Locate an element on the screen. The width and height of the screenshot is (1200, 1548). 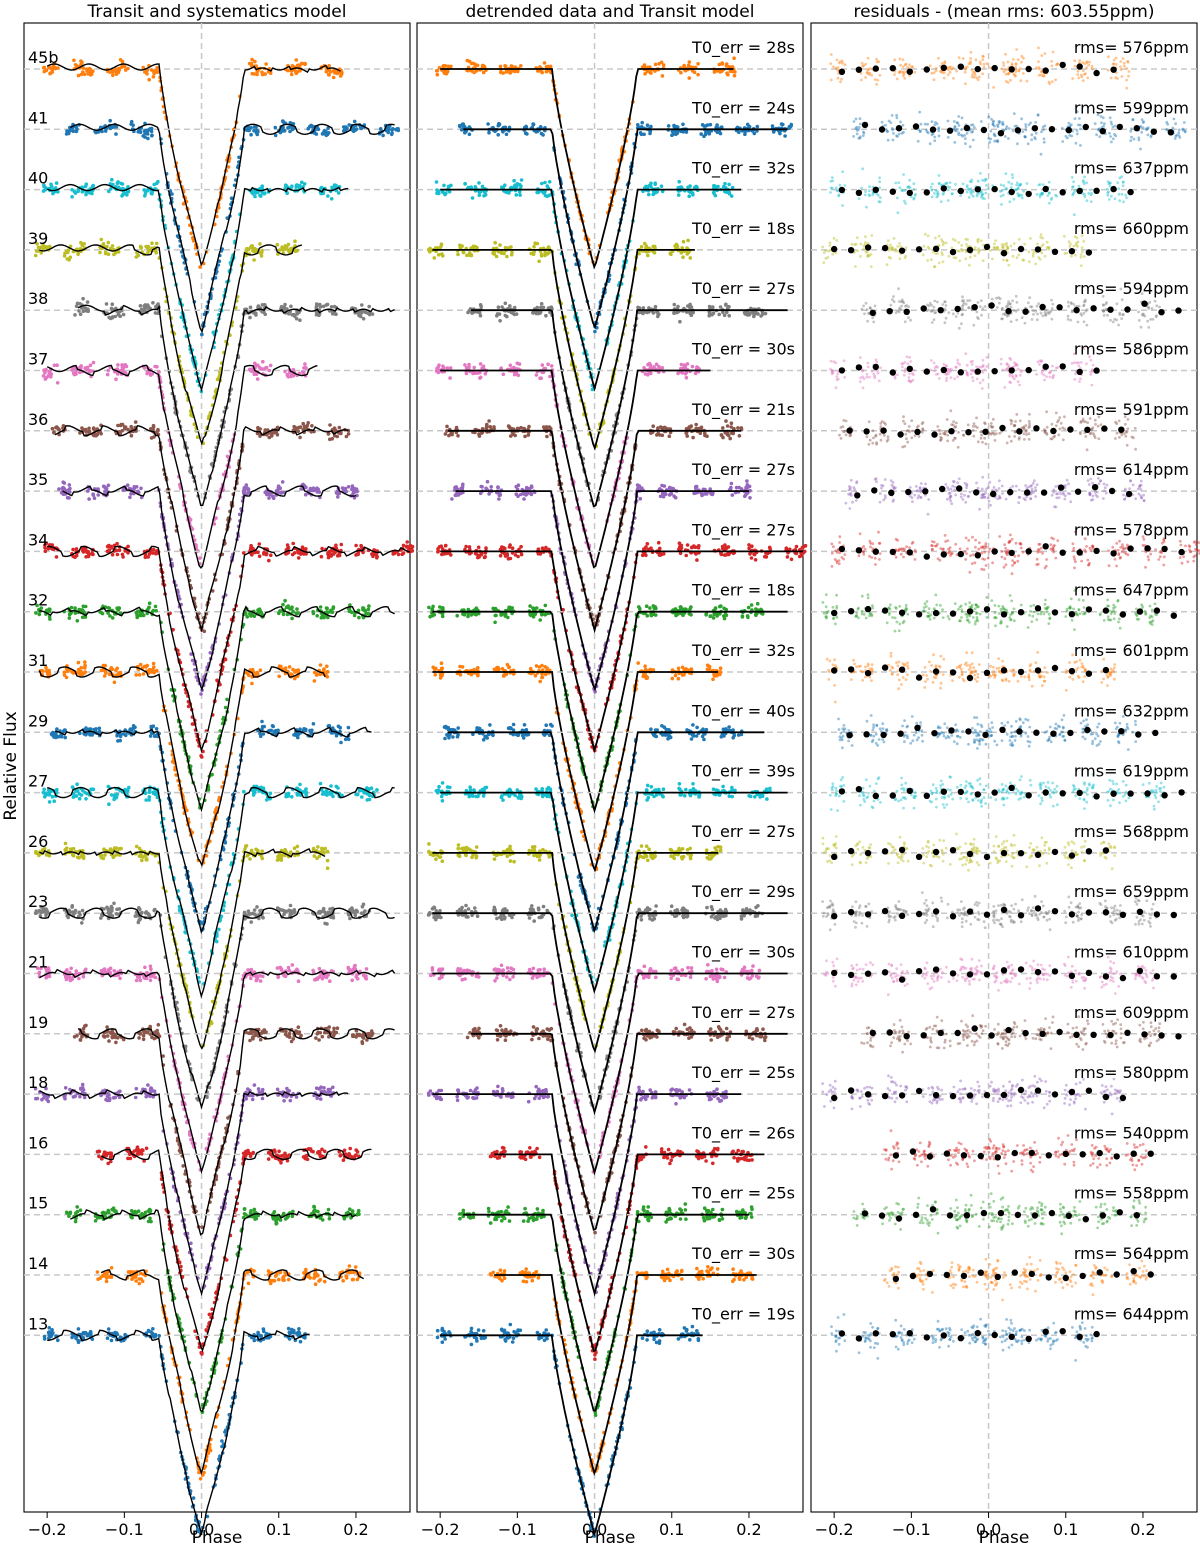
series-41: 41 is located at coordinates (217, 222).